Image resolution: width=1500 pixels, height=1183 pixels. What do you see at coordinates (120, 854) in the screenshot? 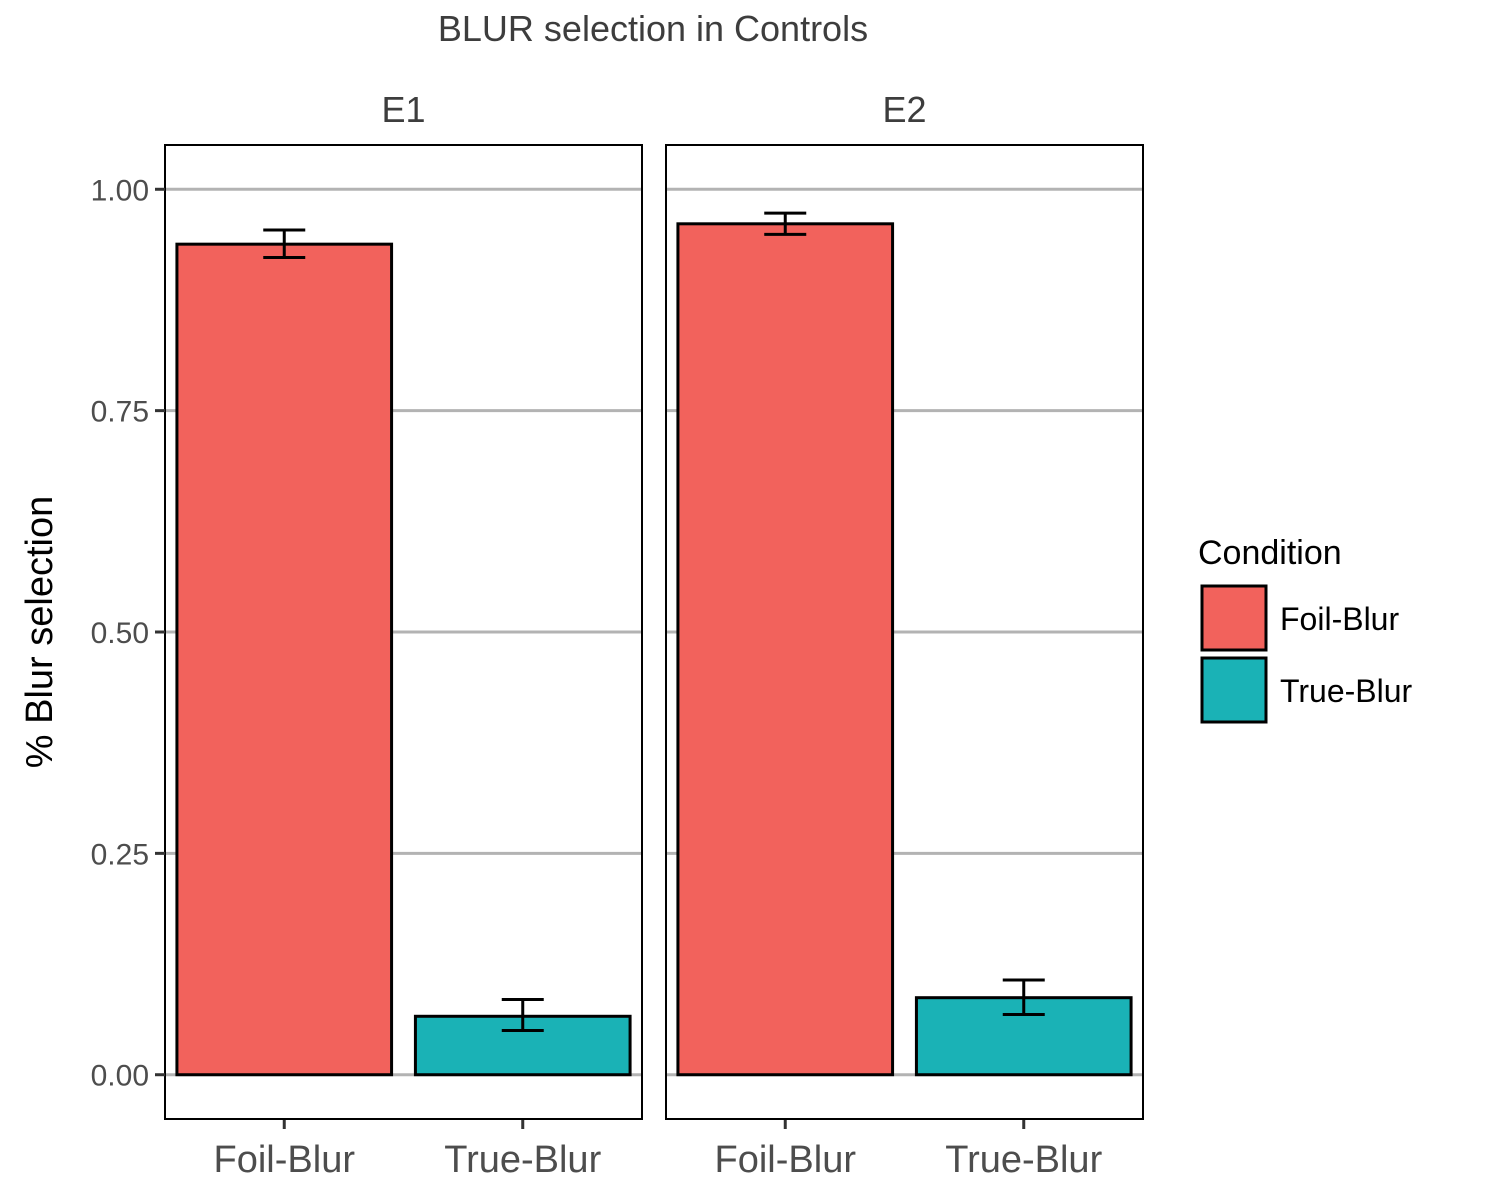
I see `y-tick-label: 0.25` at bounding box center [120, 854].